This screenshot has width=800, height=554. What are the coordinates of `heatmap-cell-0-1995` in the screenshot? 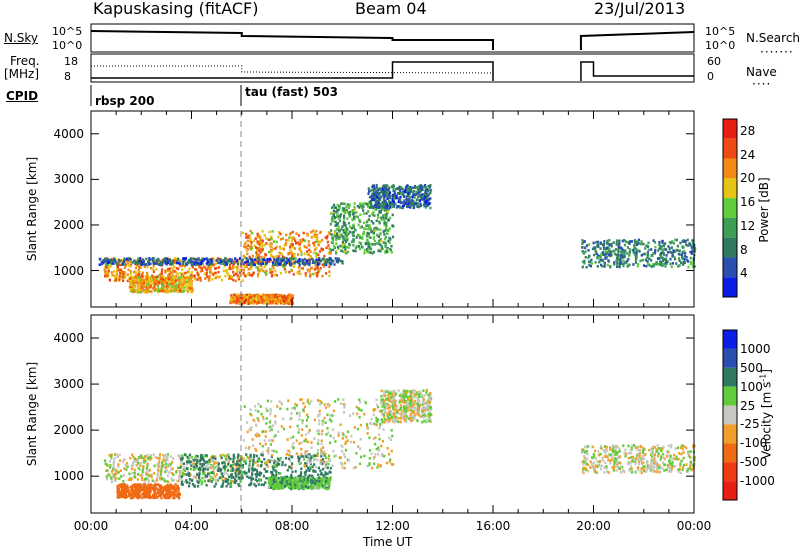 It's located at (430, 203).